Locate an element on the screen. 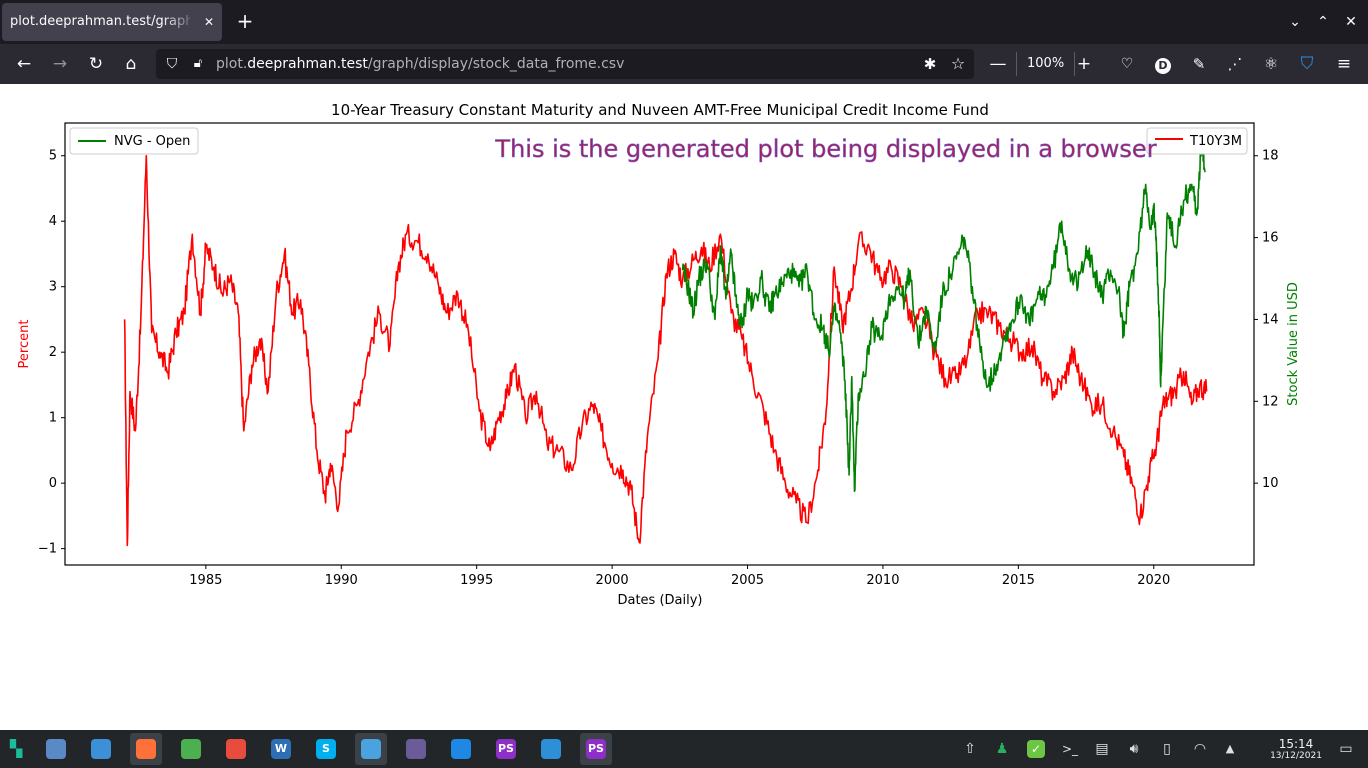  writer-icon: W is located at coordinates (281, 749).